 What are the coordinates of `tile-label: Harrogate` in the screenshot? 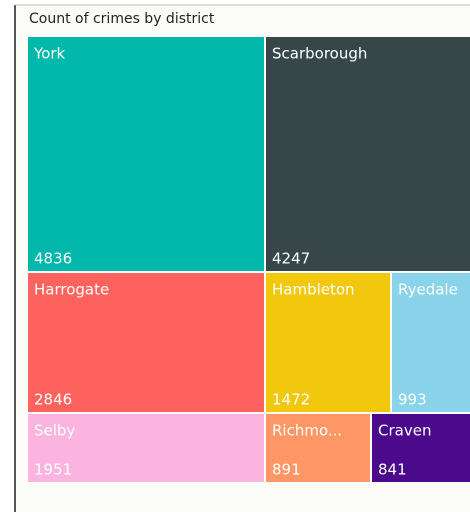 It's located at (71, 290).